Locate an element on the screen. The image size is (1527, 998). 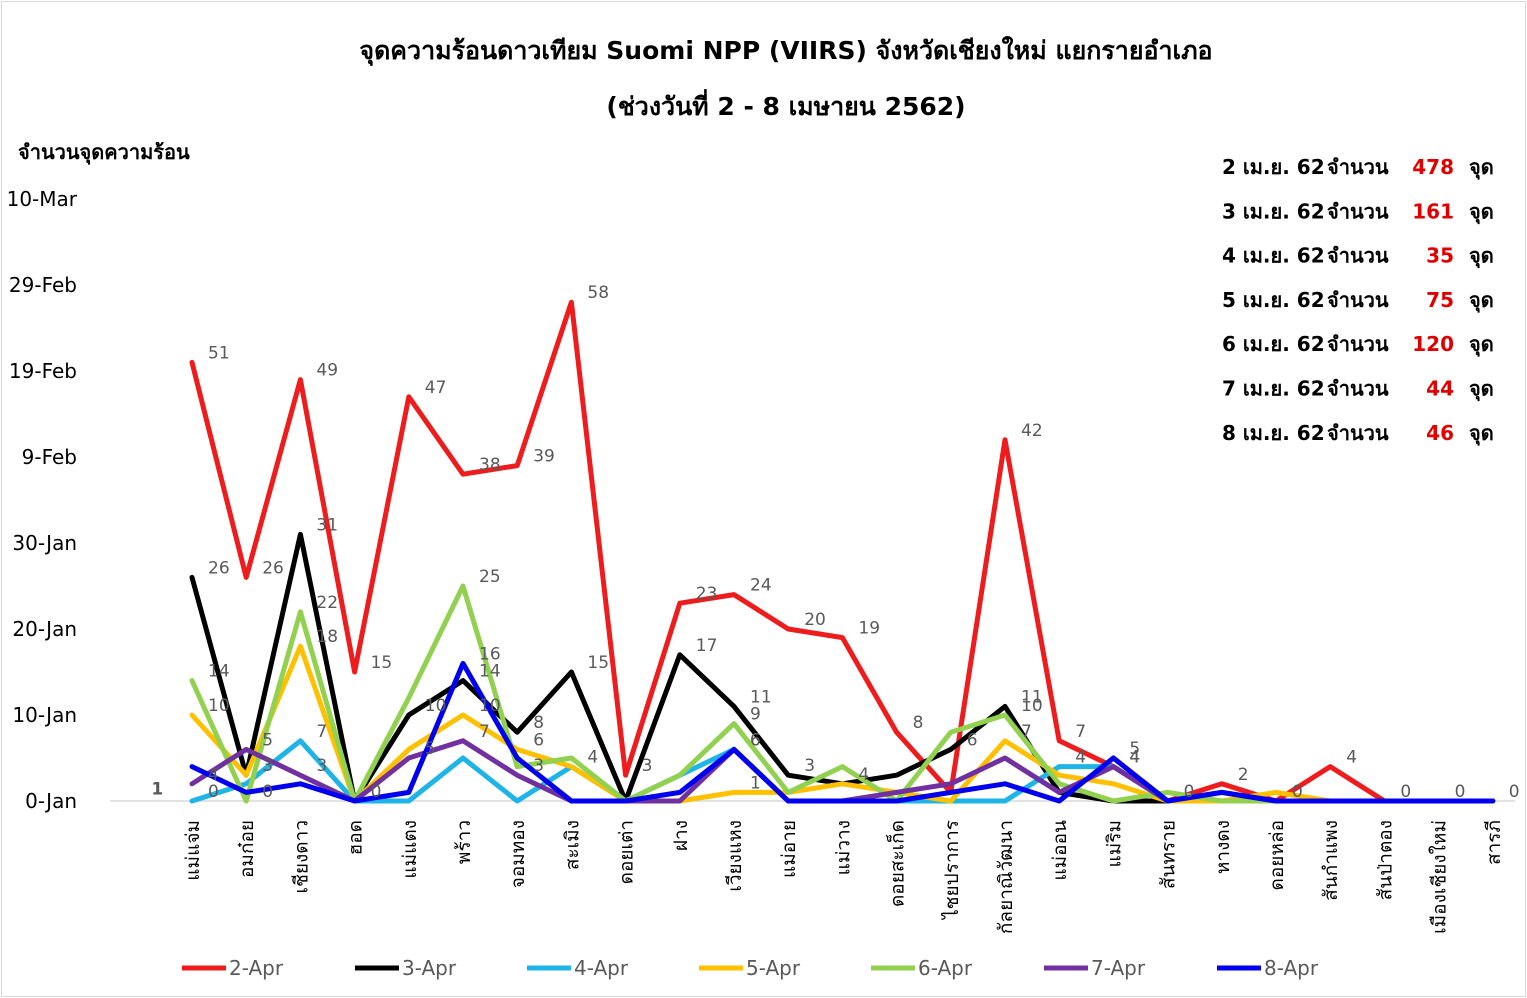
y-tick-label: 20-Jan is located at coordinates (44, 629).